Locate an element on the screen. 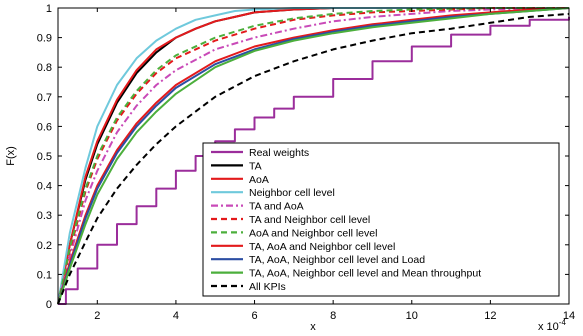 The width and height of the screenshot is (583, 336). legend-label-0: Real weights is located at coordinates (279, 153).